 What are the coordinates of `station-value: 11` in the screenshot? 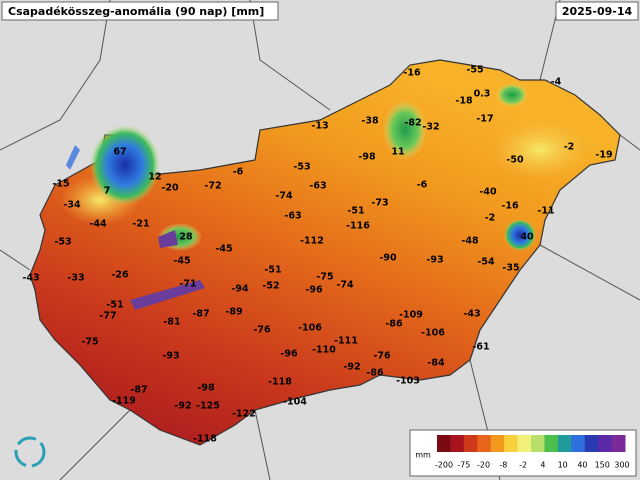 It's located at (397, 152).